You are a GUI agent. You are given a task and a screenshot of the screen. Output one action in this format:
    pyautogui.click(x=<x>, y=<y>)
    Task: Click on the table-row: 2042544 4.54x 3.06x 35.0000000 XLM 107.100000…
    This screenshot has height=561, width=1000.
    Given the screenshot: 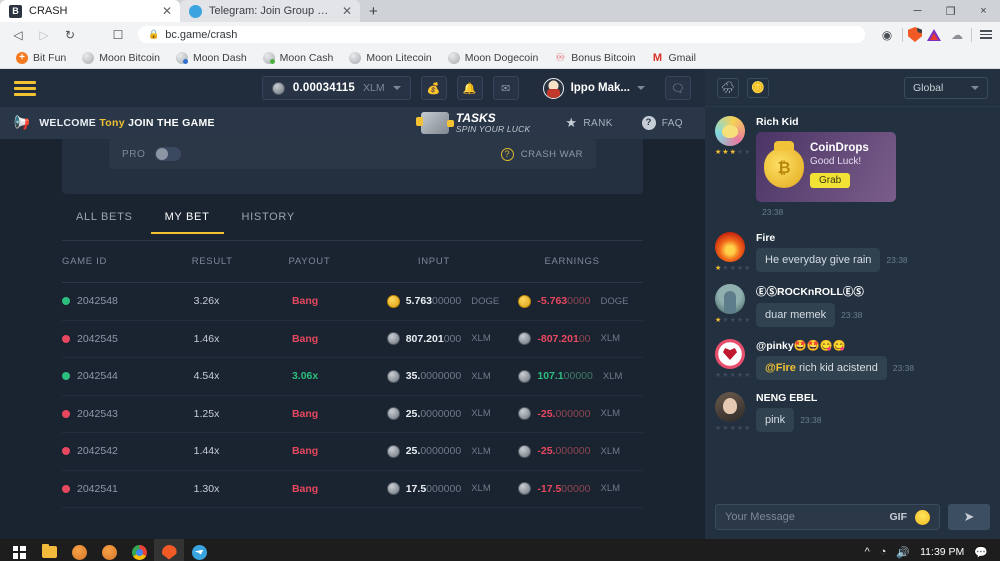 What is the action you would take?
    pyautogui.click(x=352, y=377)
    